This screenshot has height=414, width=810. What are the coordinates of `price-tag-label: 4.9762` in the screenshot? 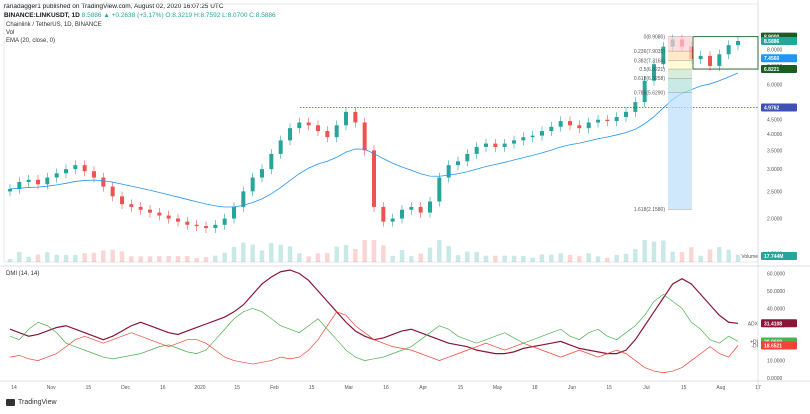 It's located at (772, 108).